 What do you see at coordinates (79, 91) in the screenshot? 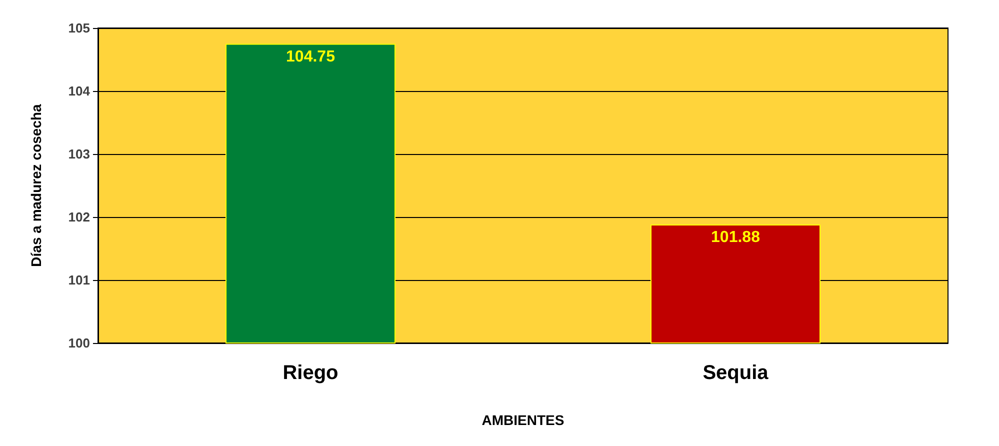
I see `y-tick-label: 104` at bounding box center [79, 91].